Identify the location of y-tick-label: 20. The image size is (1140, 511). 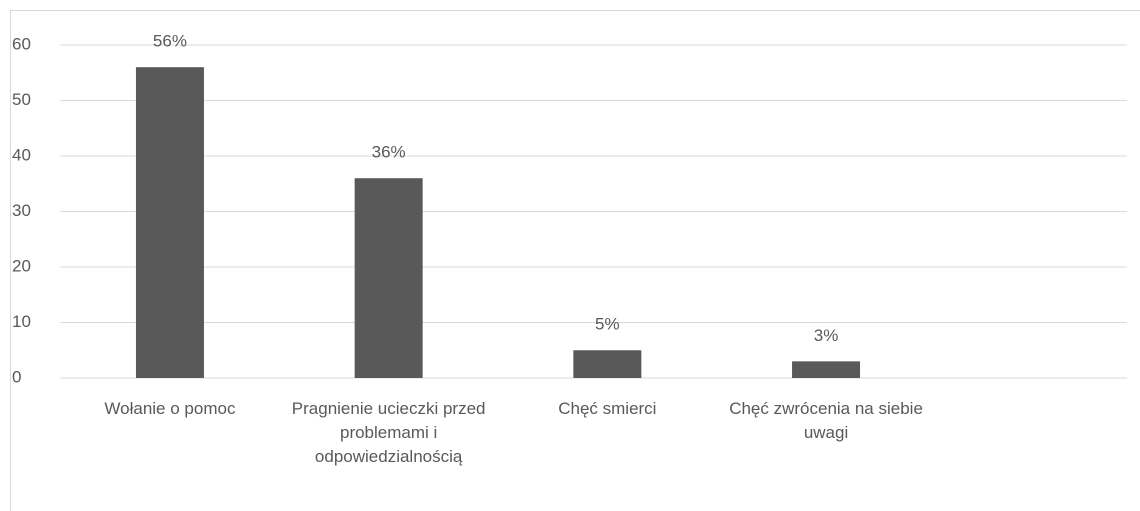
(21, 265).